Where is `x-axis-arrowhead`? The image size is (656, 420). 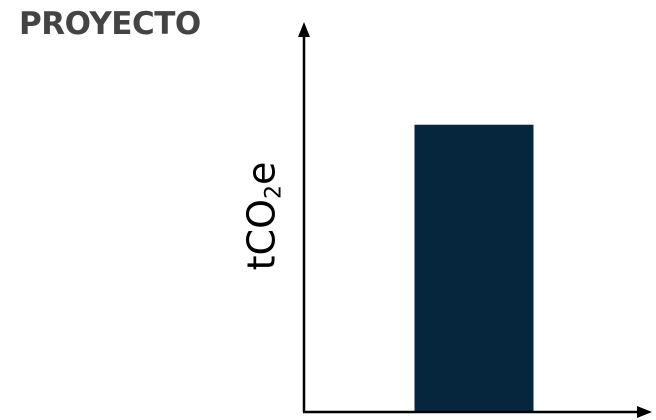 x-axis-arrowhead is located at coordinates (644, 412).